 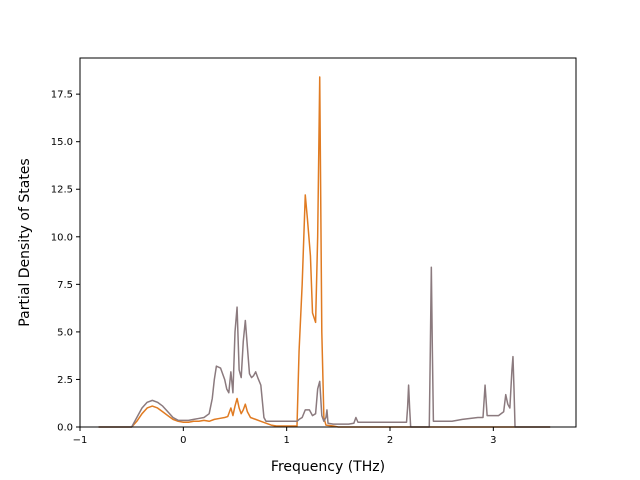 What do you see at coordinates (65, 262) in the screenshot?
I see `y-axis: 0.0 2.5 5.0 7.5 10.0 12.5 15.0 17.5` at bounding box center [65, 262].